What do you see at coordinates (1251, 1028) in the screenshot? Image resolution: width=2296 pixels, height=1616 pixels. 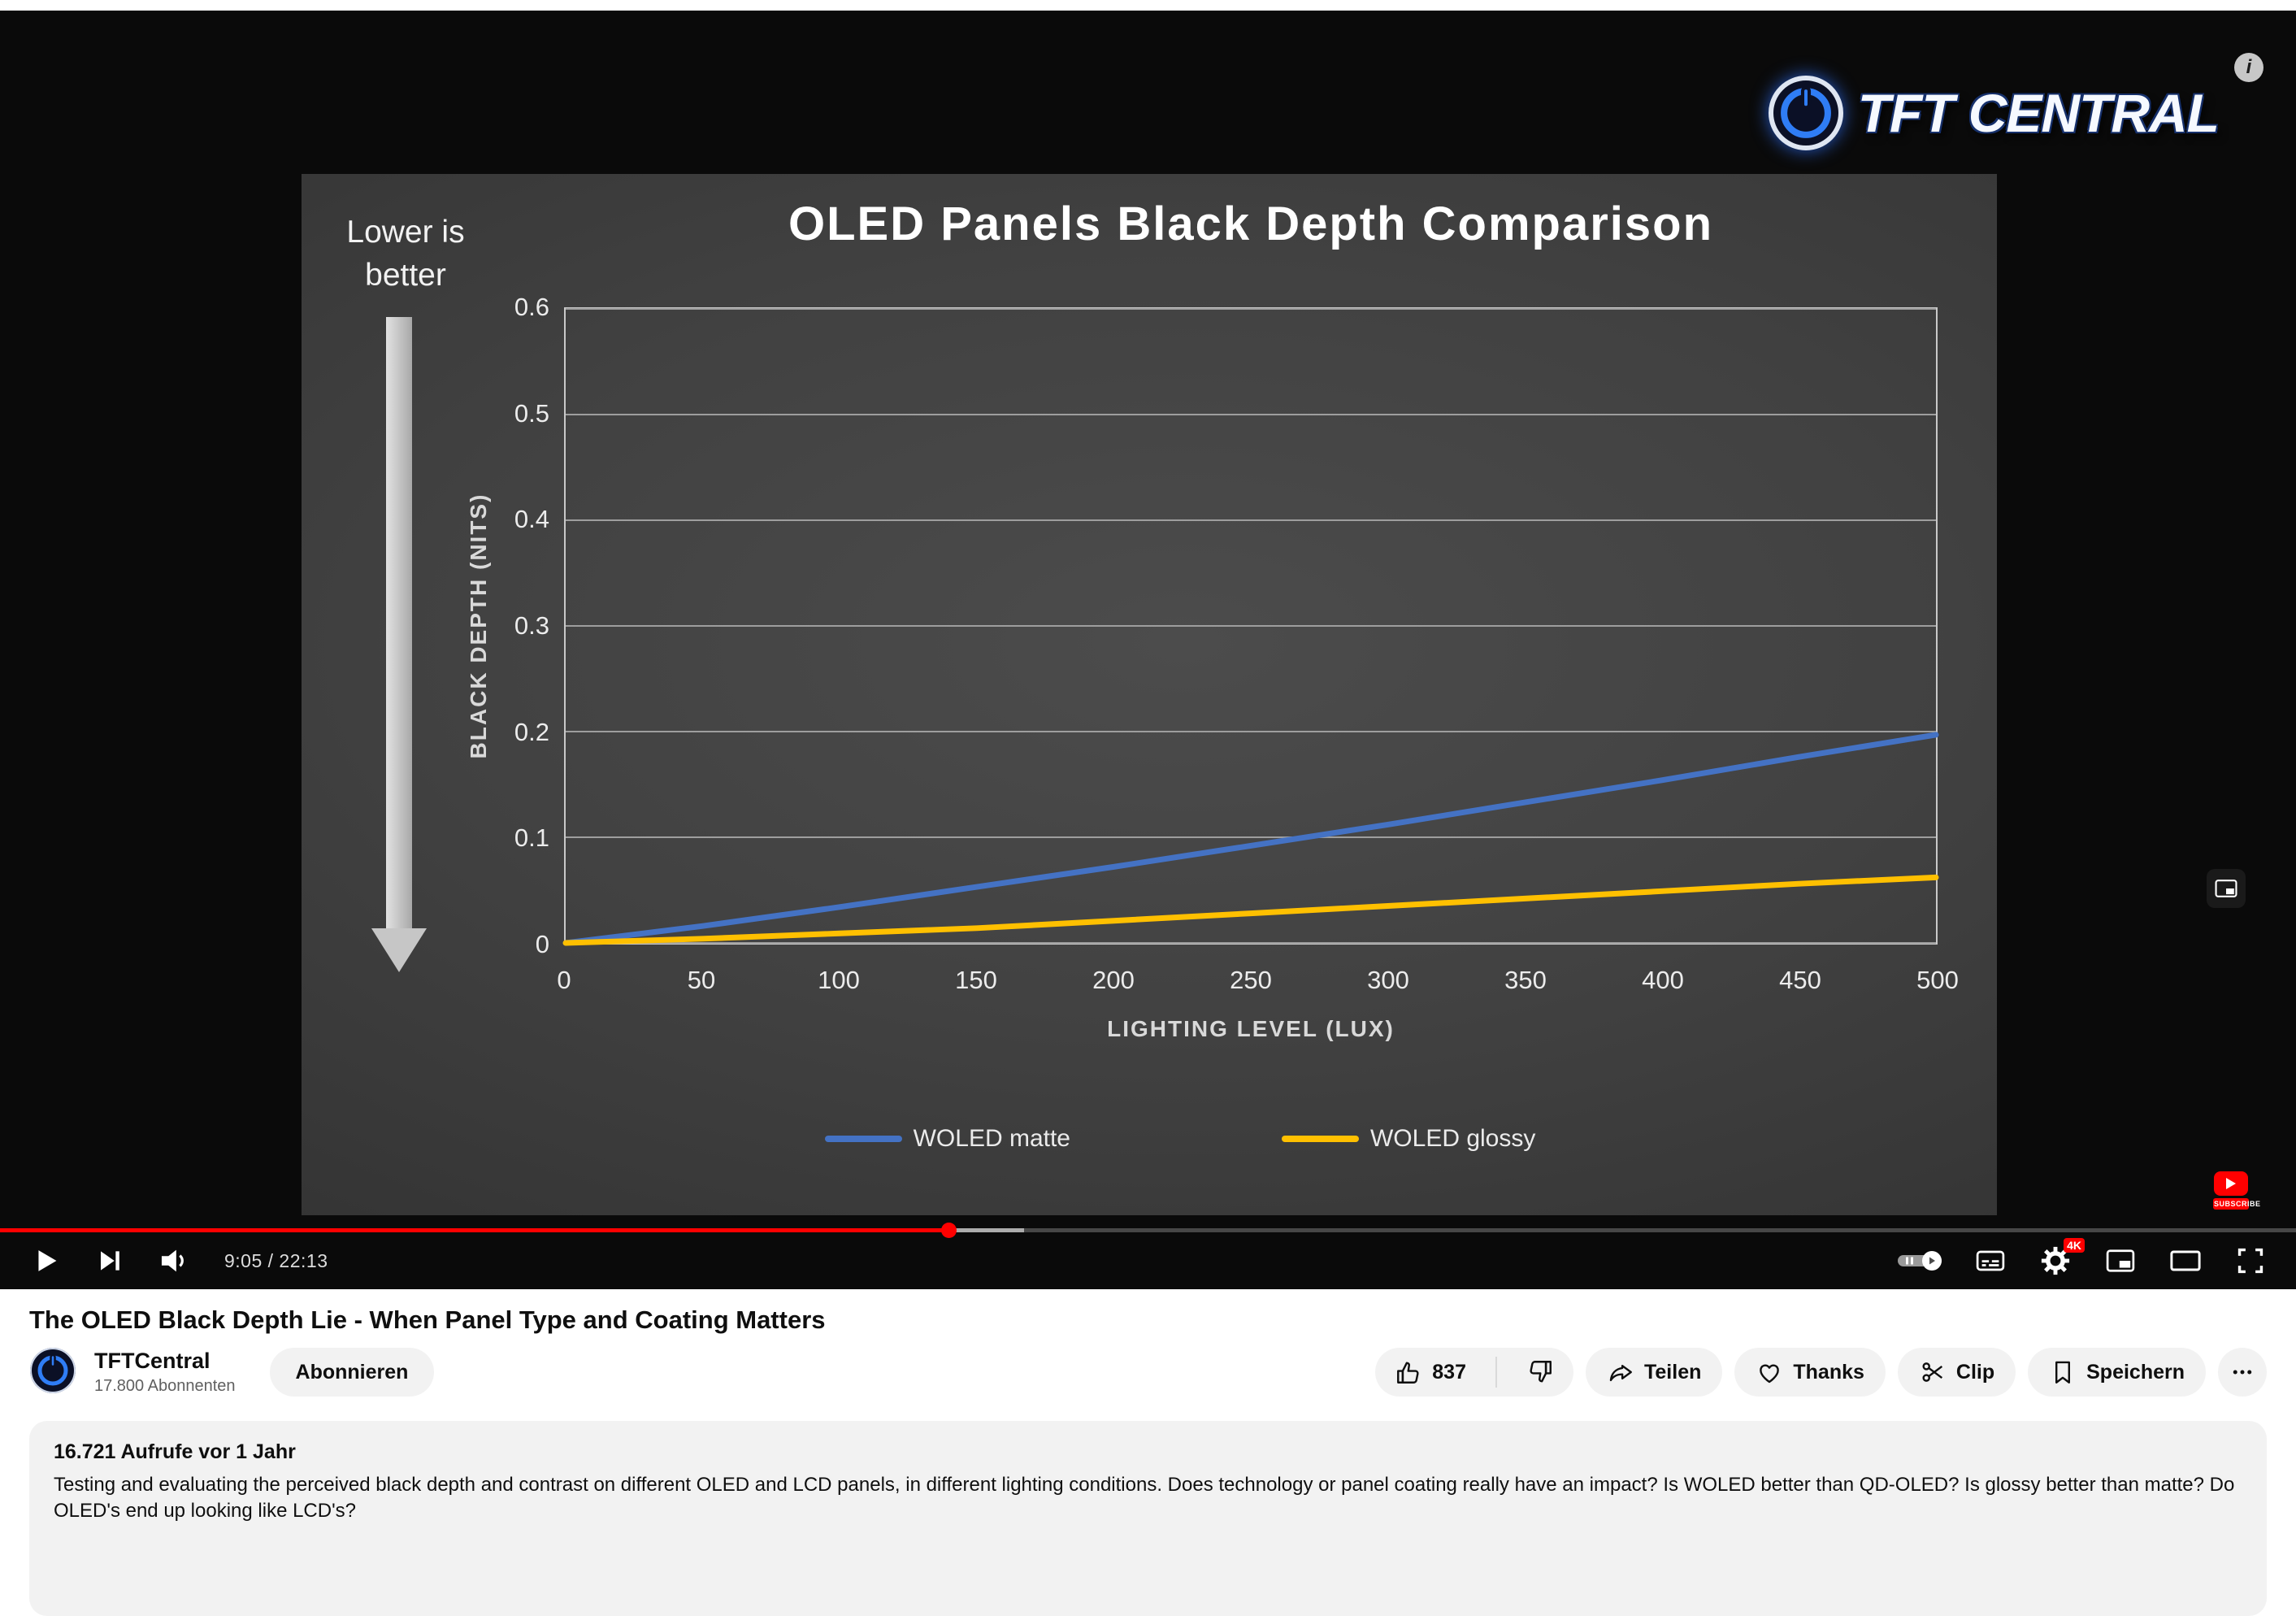 I see `x-axis-title: LIGHTING LEVEL (LUX)` at bounding box center [1251, 1028].